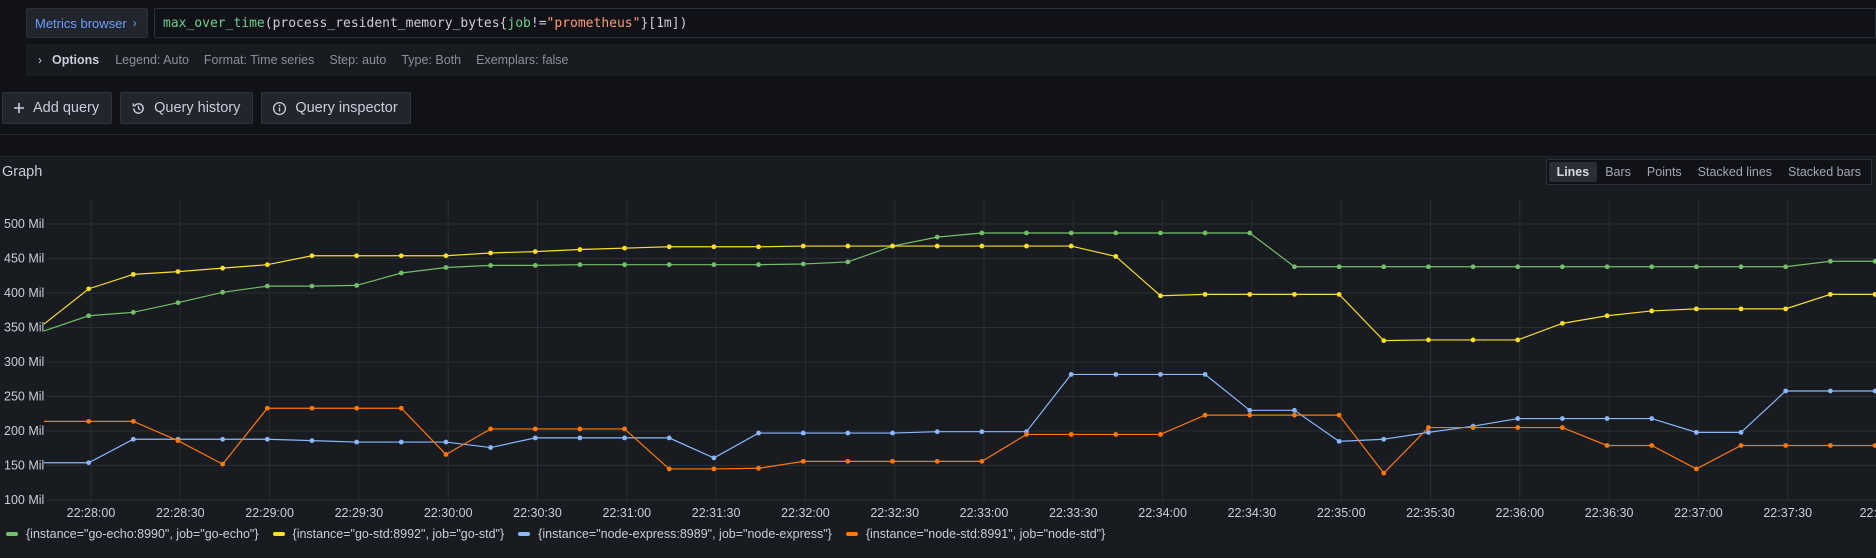 This screenshot has height=558, width=1876. I want to click on x-tick-label: 22:29:00, so click(269, 513).